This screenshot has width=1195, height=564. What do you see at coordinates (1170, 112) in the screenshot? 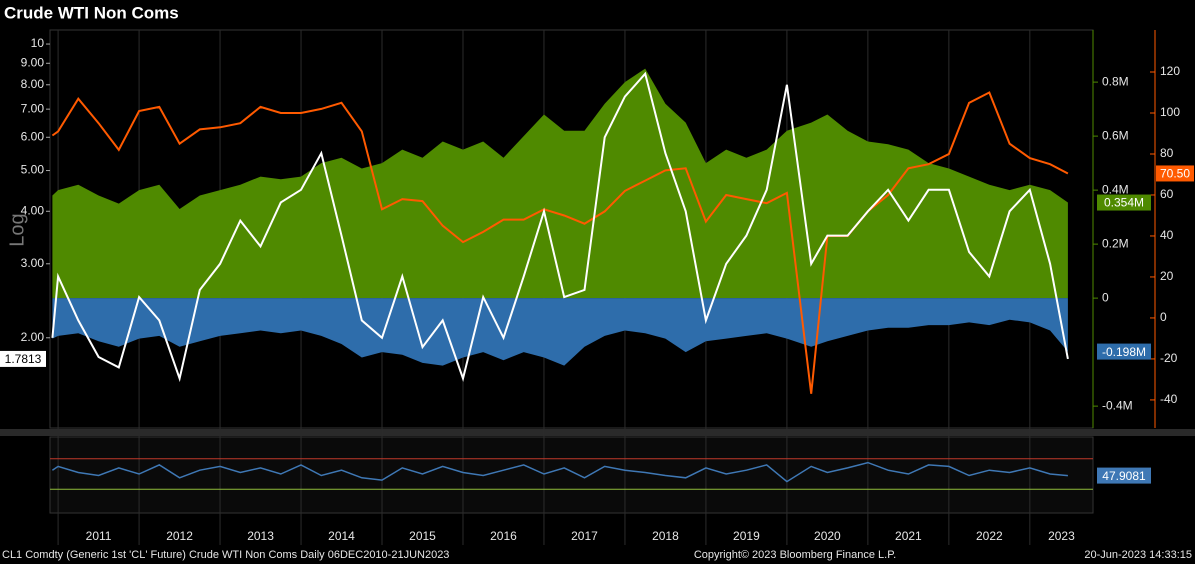
I see `y3-tick-label: 100` at bounding box center [1170, 112].